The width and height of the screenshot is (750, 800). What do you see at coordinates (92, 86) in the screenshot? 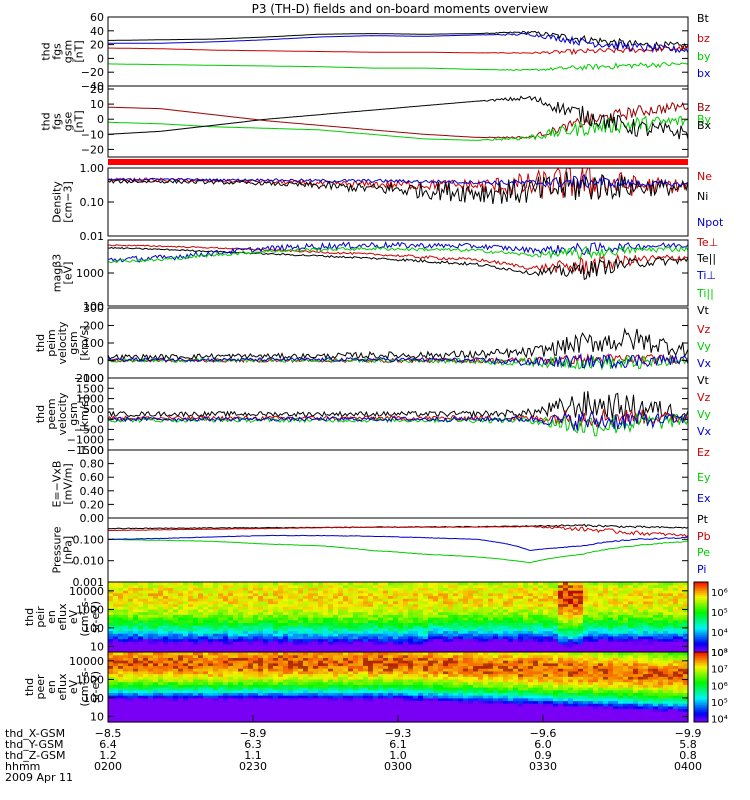
I see `y-tick-label: −40` at bounding box center [92, 86].